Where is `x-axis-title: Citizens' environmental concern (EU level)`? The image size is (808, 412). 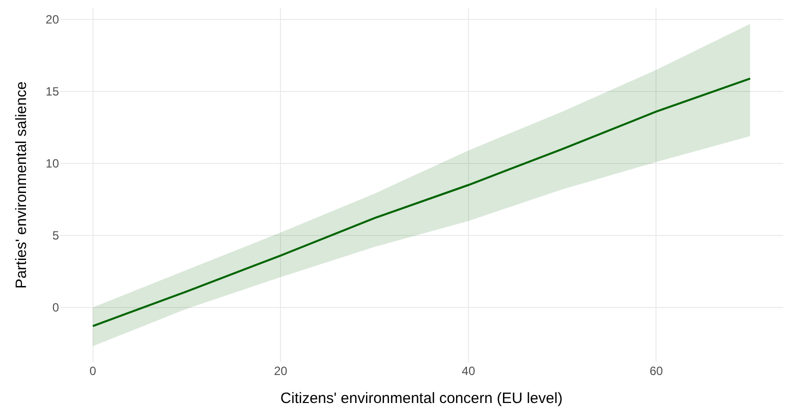
x-axis-title: Citizens' environmental concern (EU level) is located at coordinates (421, 398).